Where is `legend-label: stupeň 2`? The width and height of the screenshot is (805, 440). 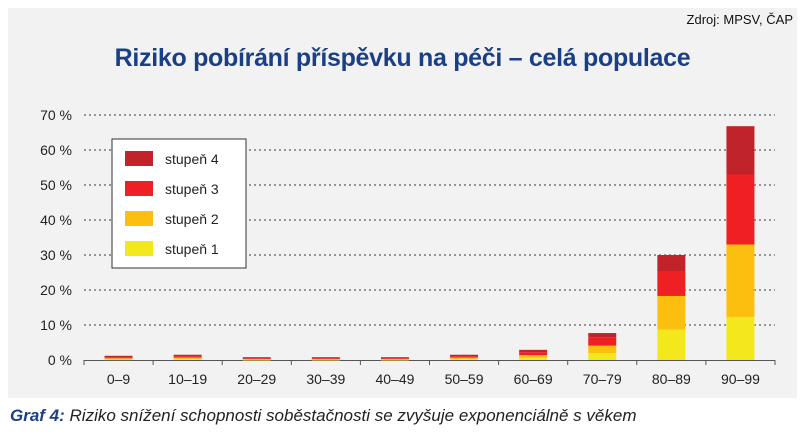 legend-label: stupeň 2 is located at coordinates (192, 219).